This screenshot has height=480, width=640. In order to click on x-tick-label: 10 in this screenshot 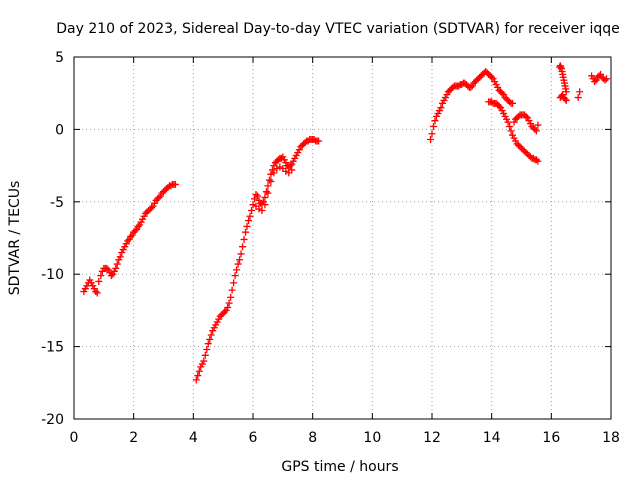, I will do `click(372, 438)`.